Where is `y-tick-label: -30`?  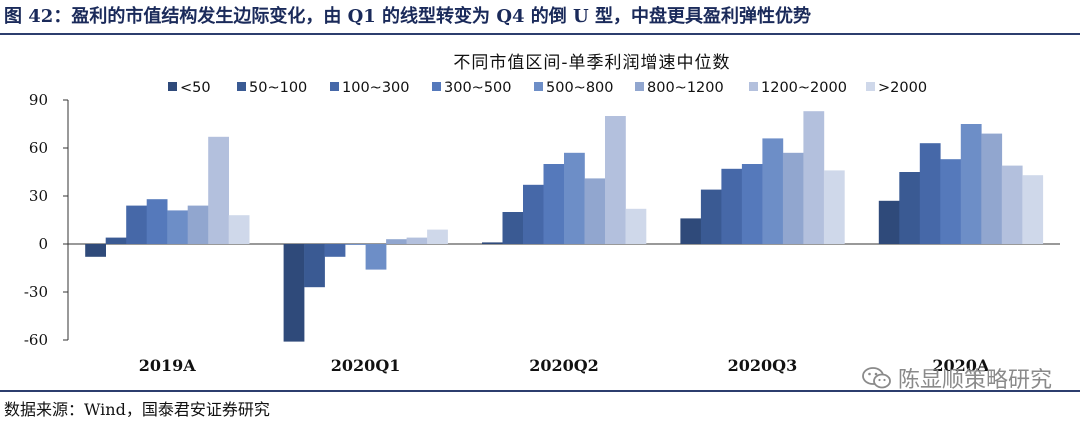
y-tick-label: -30 is located at coordinates (36, 292).